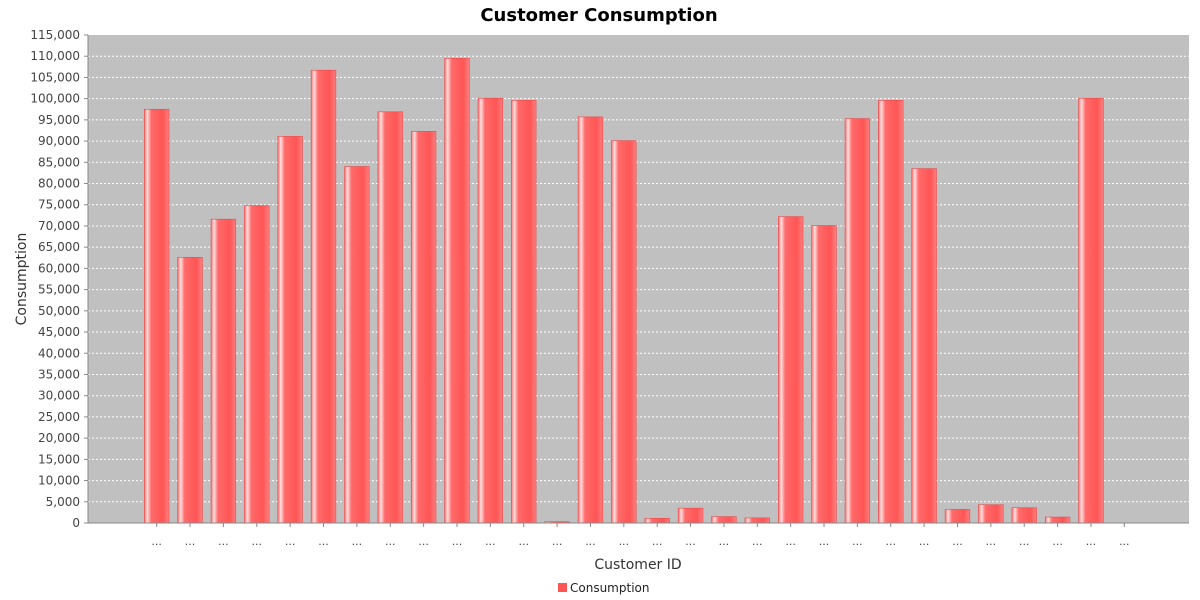 This screenshot has width=1200, height=600. I want to click on y-tick-label: 60,000, so click(59, 268).